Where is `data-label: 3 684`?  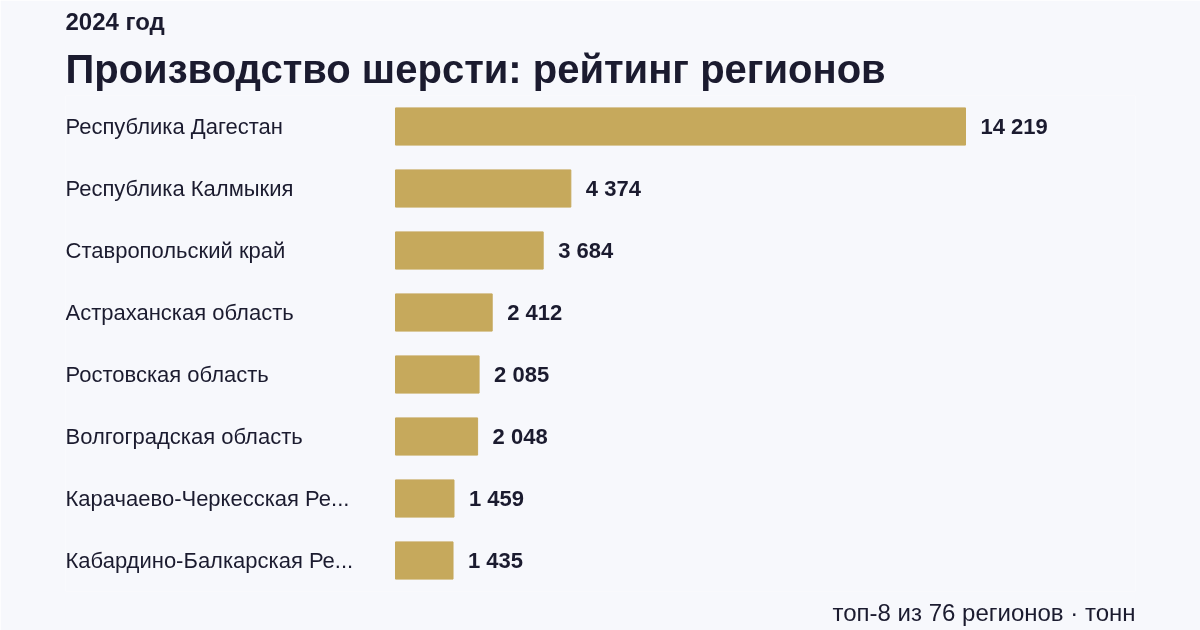
data-label: 3 684 is located at coordinates (586, 250).